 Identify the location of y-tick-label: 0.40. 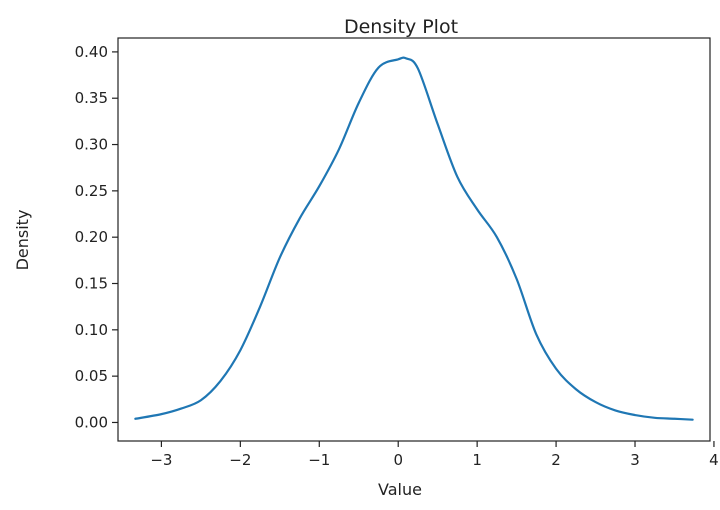
(91, 52).